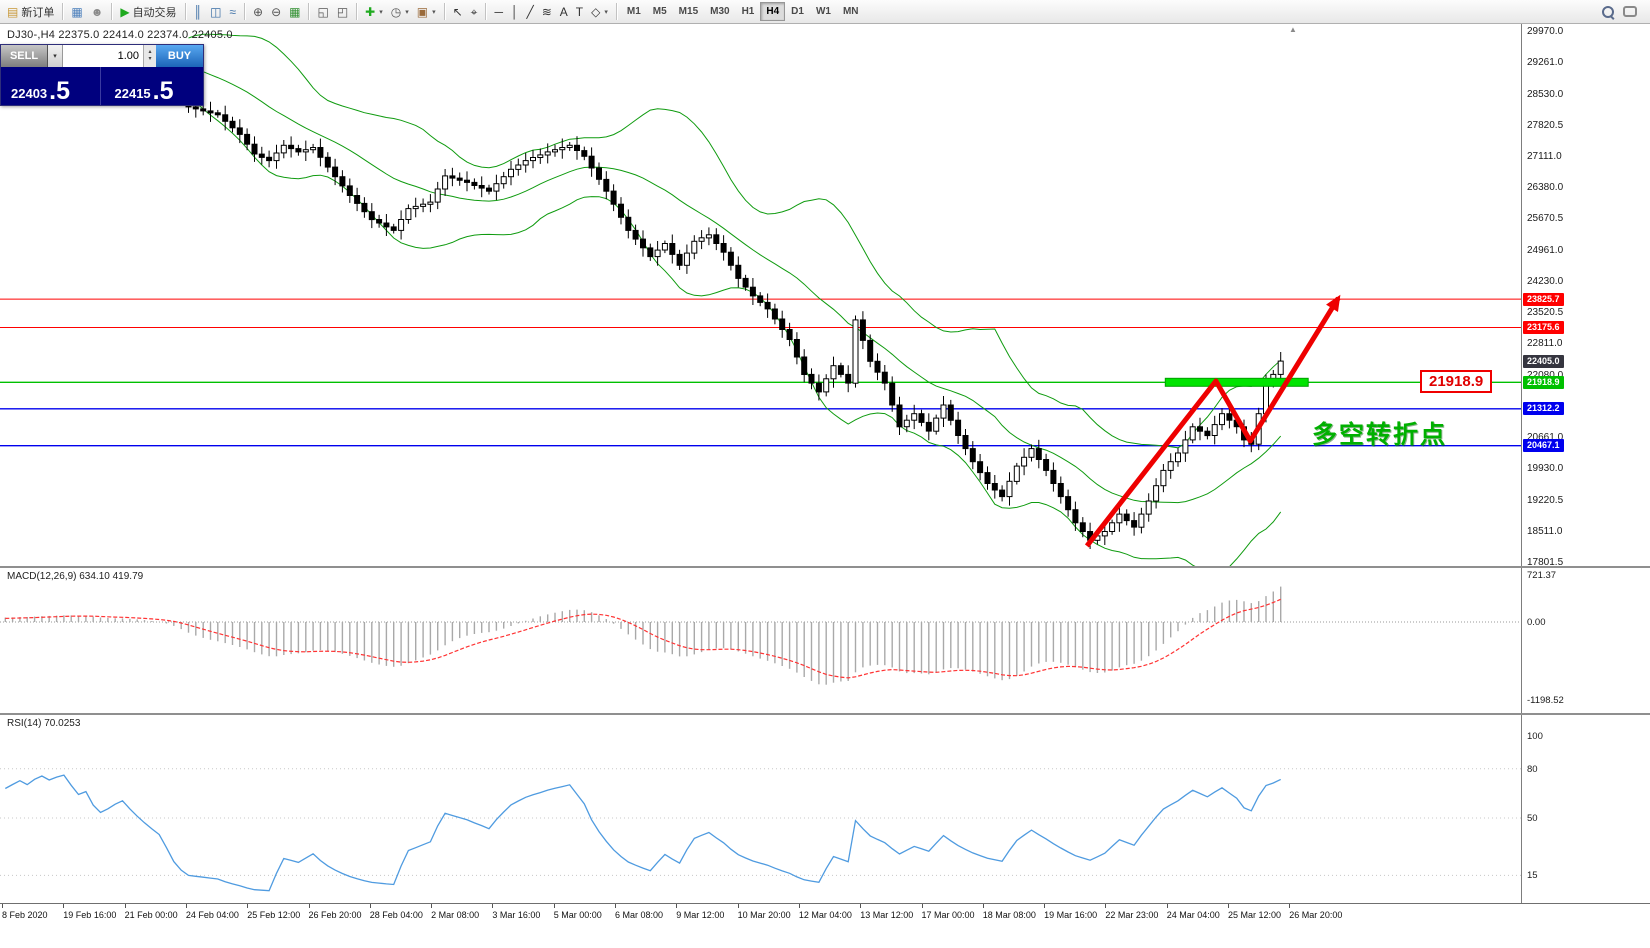 The height and width of the screenshot is (948, 1650). I want to click on price-axis-label: 29970.0, so click(1545, 31).